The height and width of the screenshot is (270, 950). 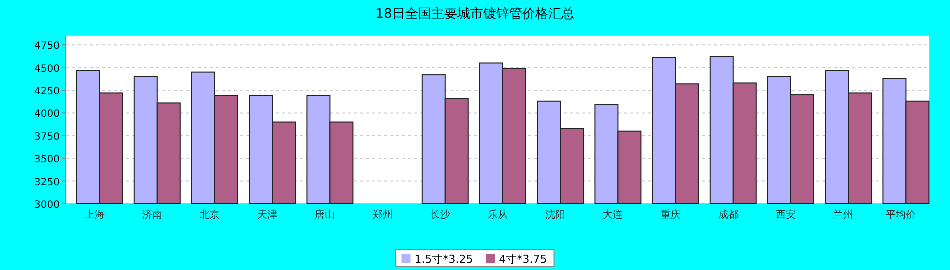 What do you see at coordinates (382, 215) in the screenshot?
I see `x-tick-label: 郑州` at bounding box center [382, 215].